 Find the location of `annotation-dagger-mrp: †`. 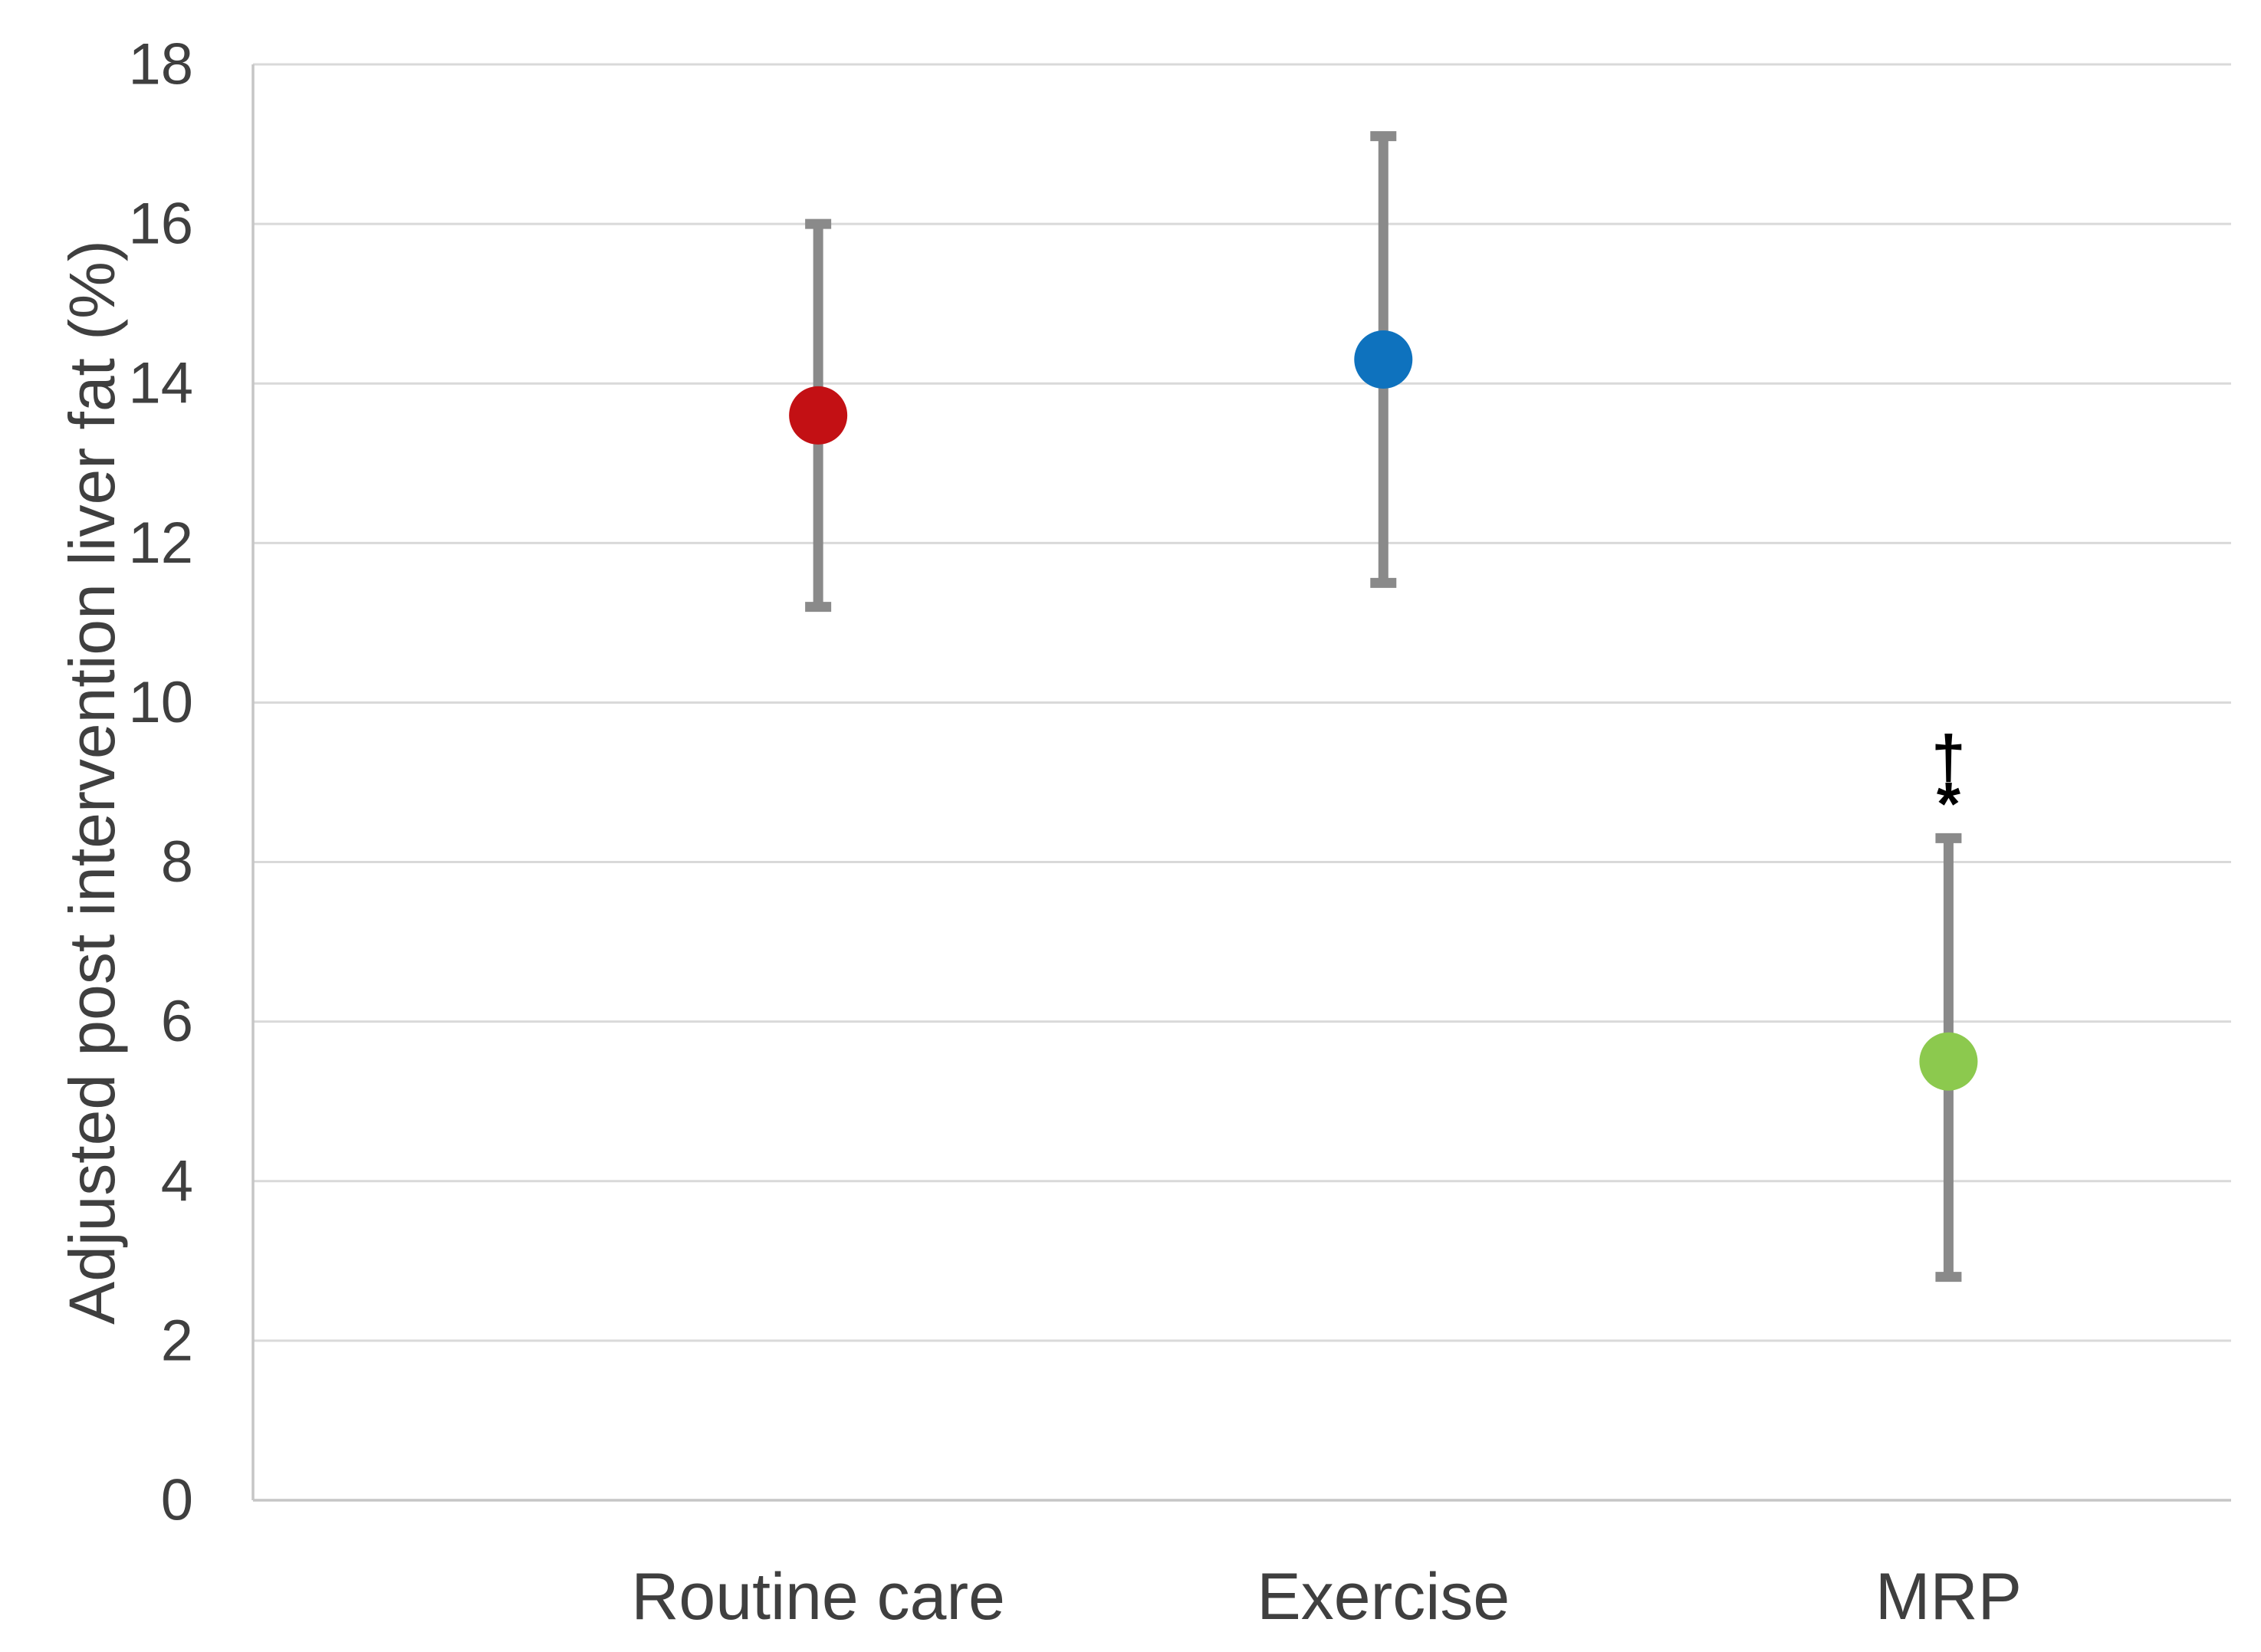

annotation-dagger-mrp: † is located at coordinates (1949, 757).